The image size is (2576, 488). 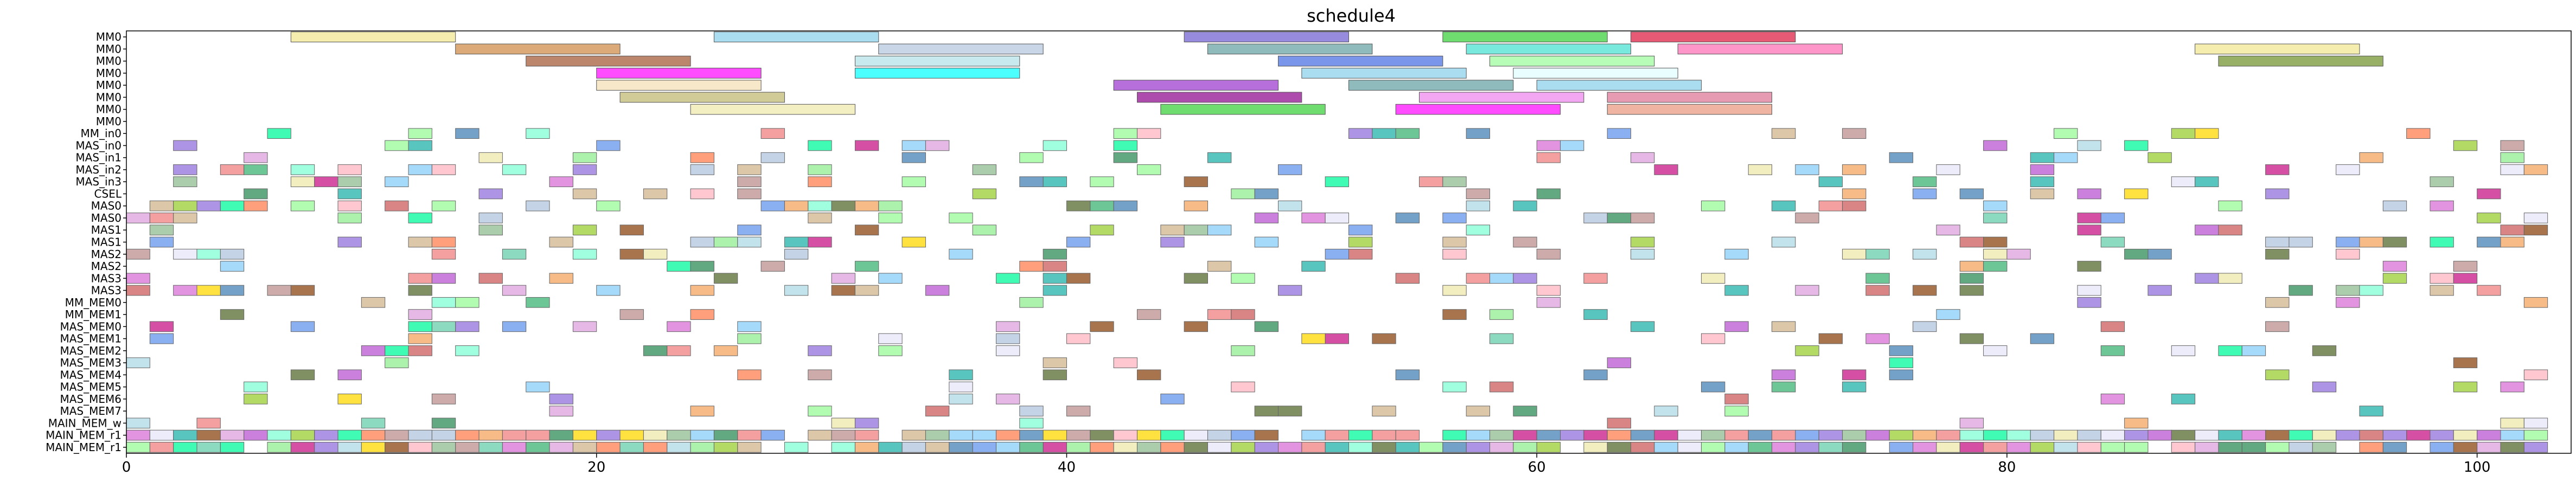 What do you see at coordinates (1067, 468) in the screenshot?
I see `x-tick-label: 40` at bounding box center [1067, 468].